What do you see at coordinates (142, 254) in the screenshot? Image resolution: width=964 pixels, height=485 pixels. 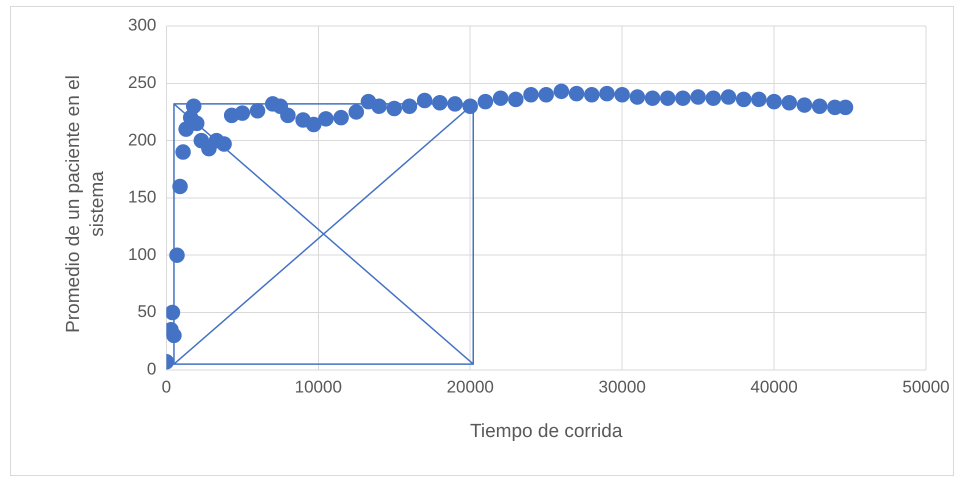 I see `y-tick-label: 100` at bounding box center [142, 254].